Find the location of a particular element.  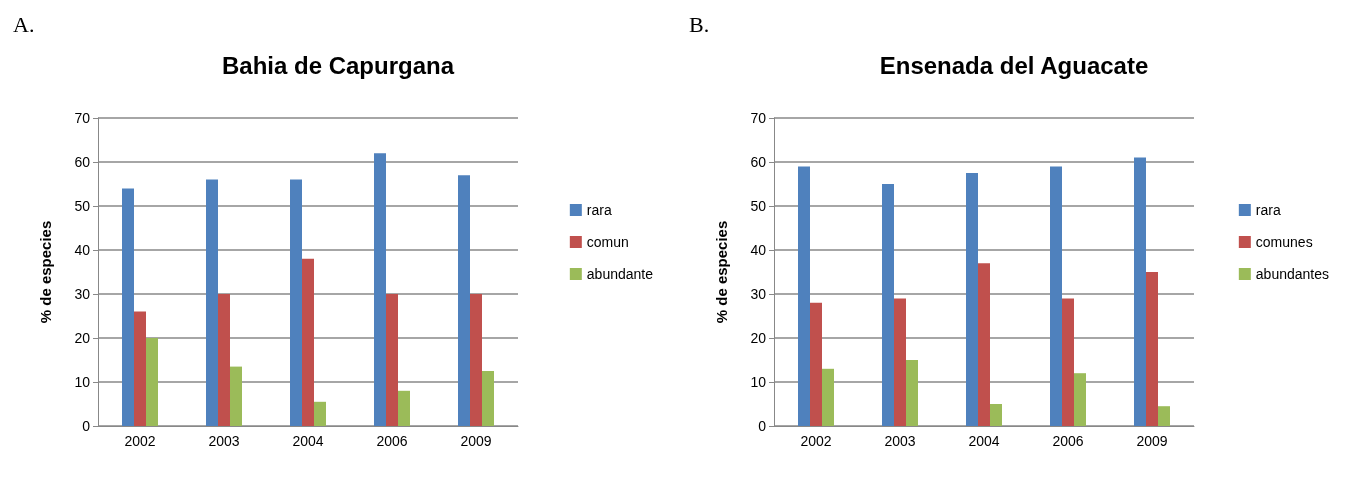

legend-label: comunes is located at coordinates (1284, 242).